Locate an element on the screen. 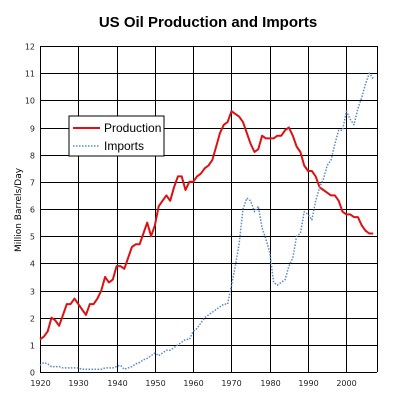  legend: Production Imports is located at coordinates (116, 136).